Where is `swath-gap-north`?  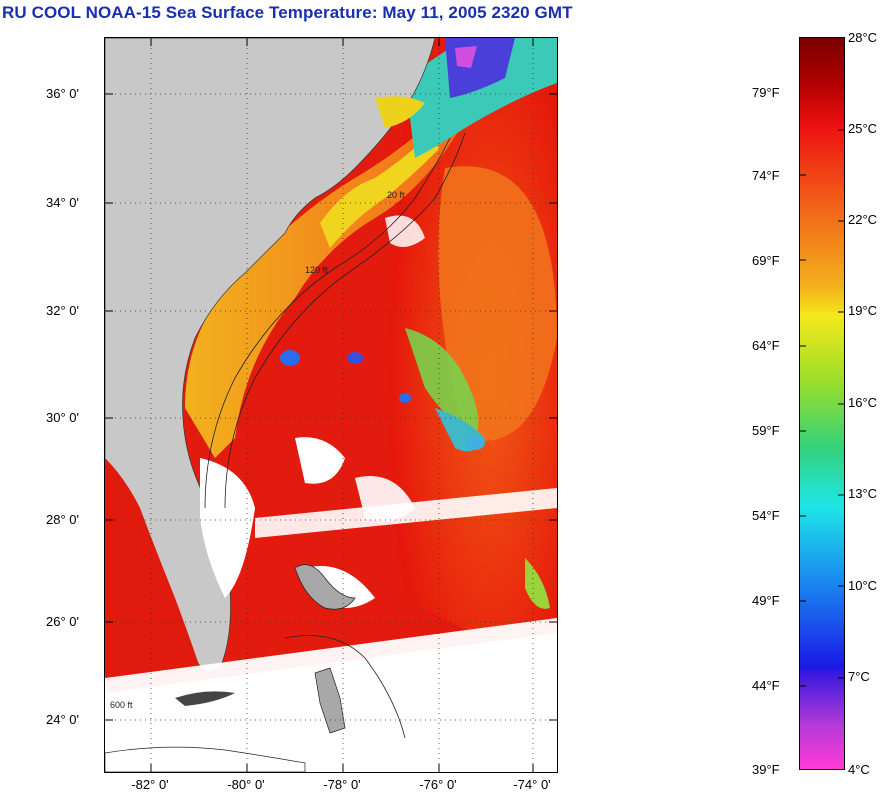
swath-gap-north is located at coordinates (406, 513).